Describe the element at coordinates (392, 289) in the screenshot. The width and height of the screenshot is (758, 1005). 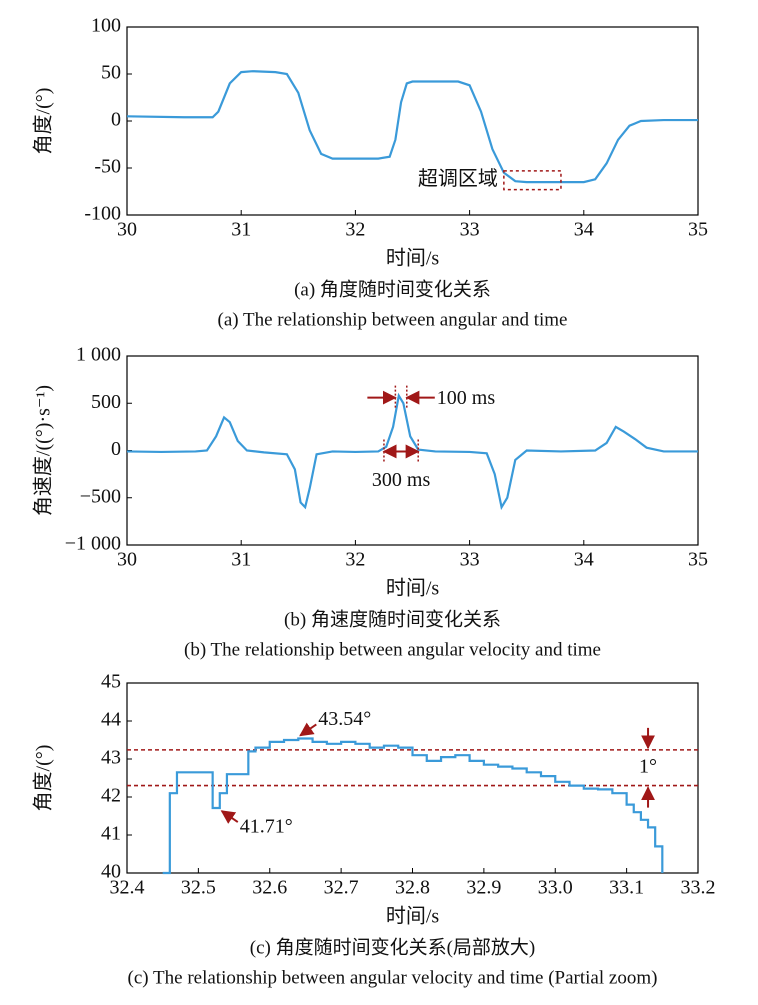
I see `caption: (a) 角度随时间变化关系` at that location.